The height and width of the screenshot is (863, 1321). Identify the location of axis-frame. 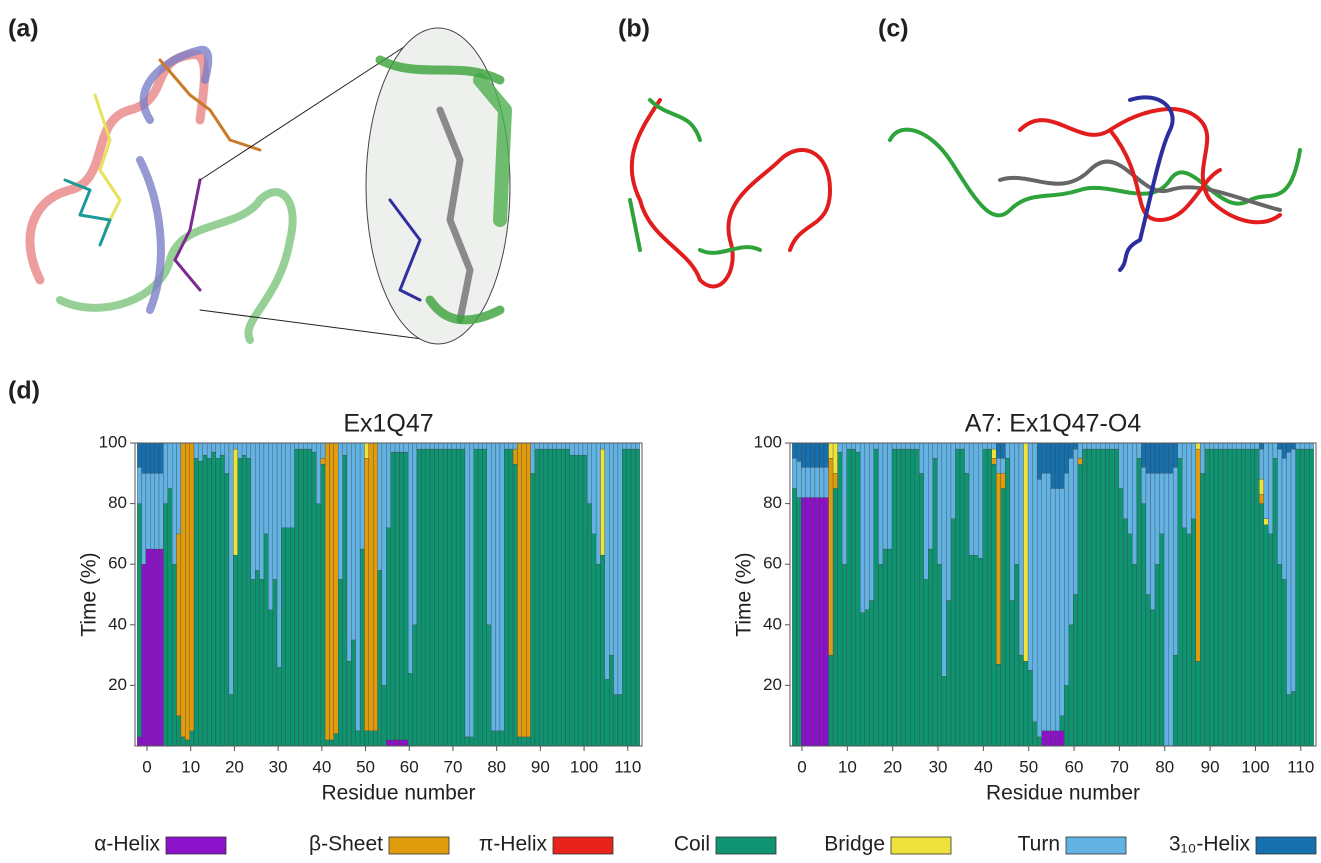
(388, 594).